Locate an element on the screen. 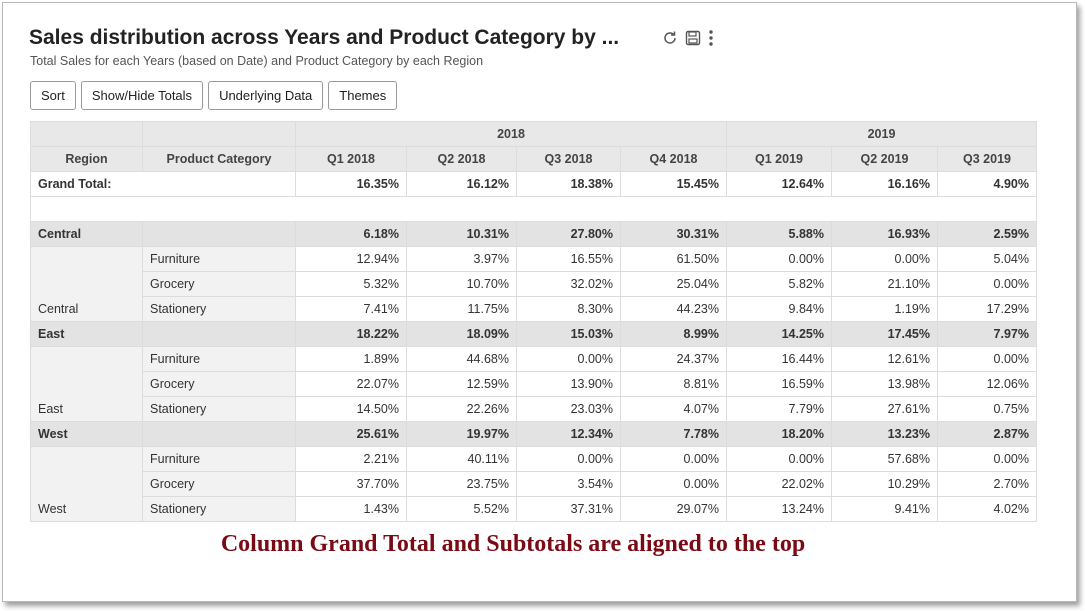 This screenshot has height=611, width=1085. value-cell: 5.82% is located at coordinates (779, 284).